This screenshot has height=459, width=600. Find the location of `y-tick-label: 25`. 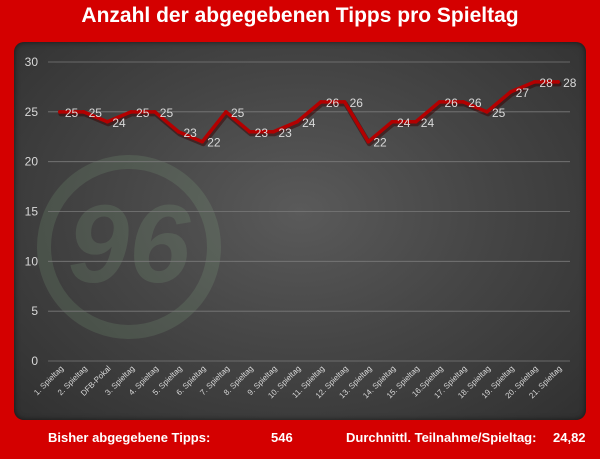

y-tick-label: 25 is located at coordinates (32, 112).